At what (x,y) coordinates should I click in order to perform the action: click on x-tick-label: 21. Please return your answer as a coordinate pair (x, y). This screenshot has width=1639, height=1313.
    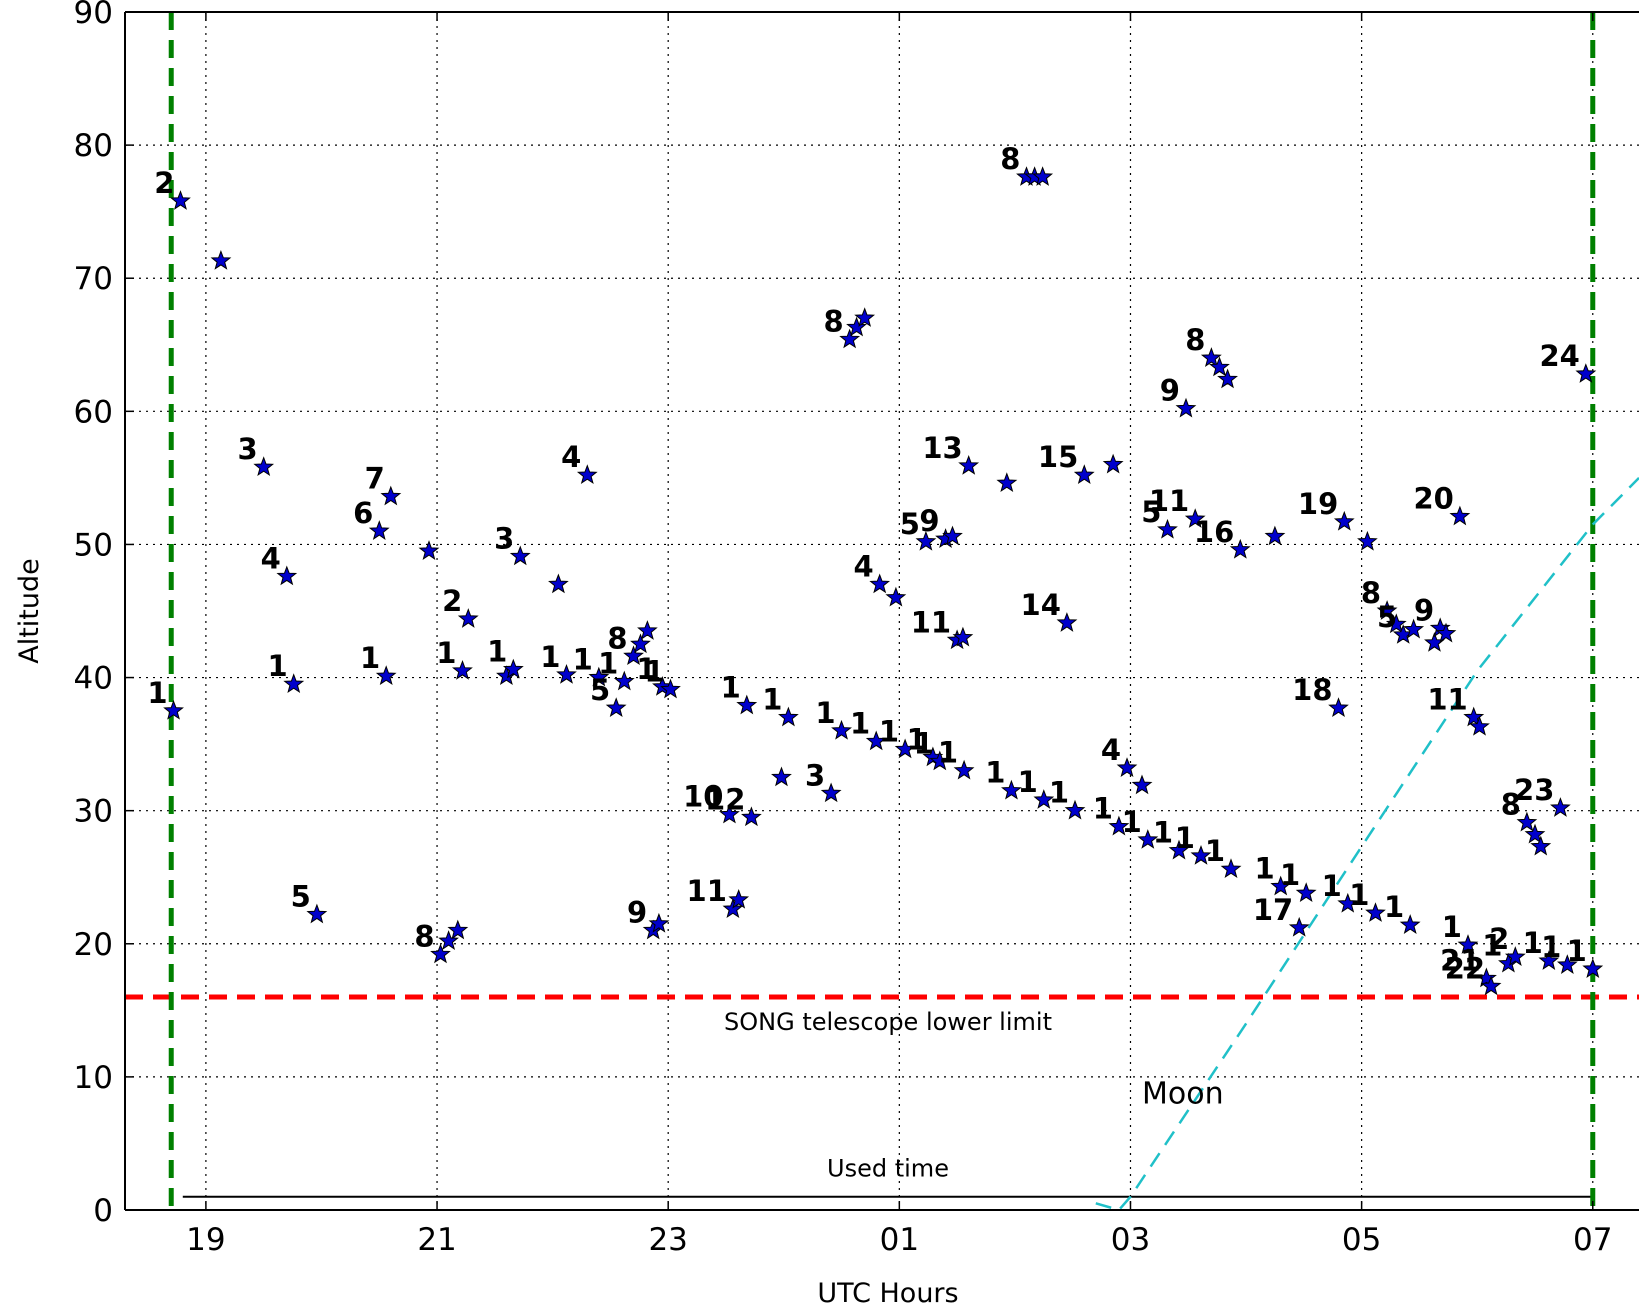
    Looking at the image, I should click on (436, 1240).